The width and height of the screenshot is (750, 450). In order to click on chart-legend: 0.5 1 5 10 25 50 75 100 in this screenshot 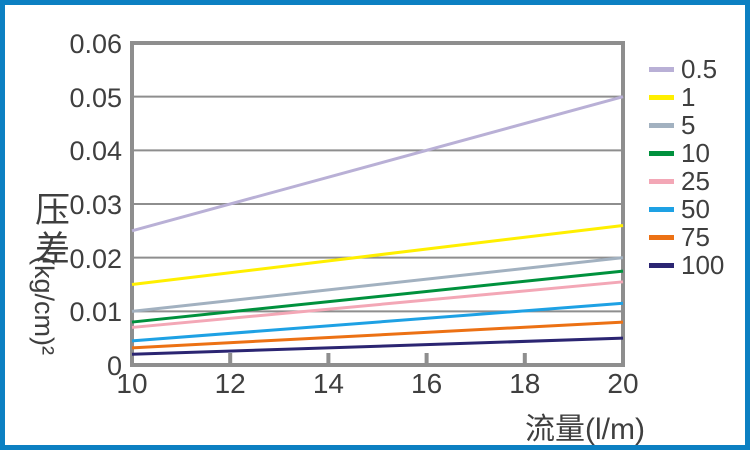, I will do `click(686, 167)`.